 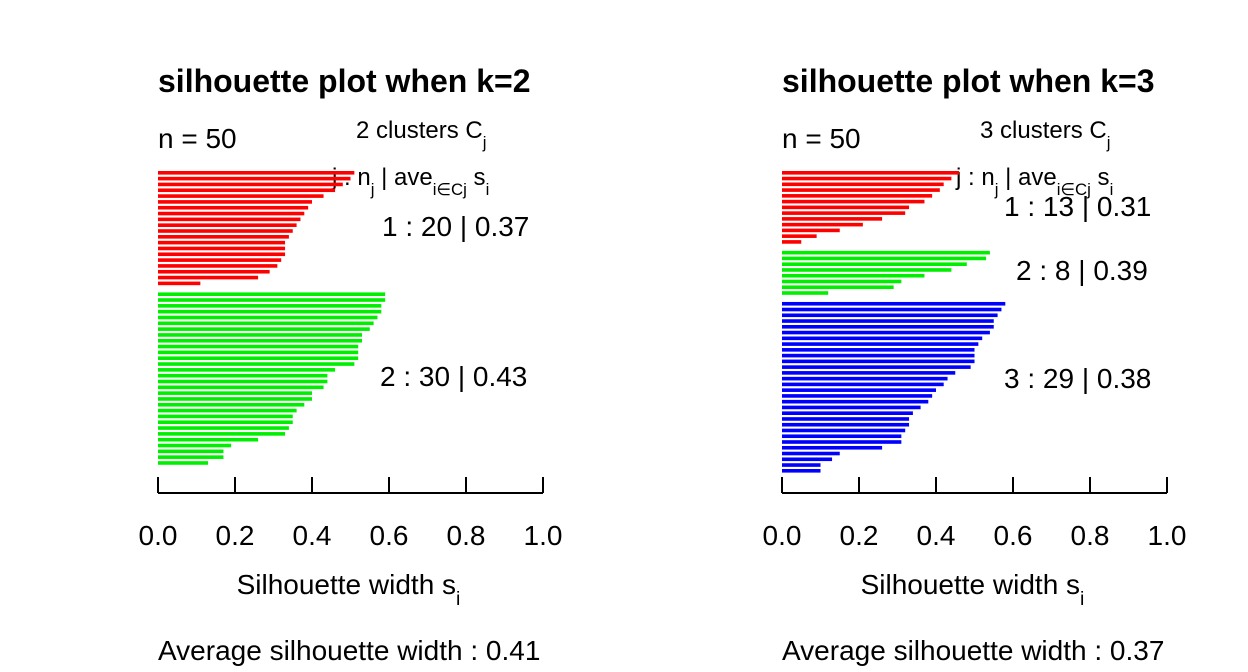 I want to click on clusters-header: 2 clusters Cj, so click(x=421, y=134).